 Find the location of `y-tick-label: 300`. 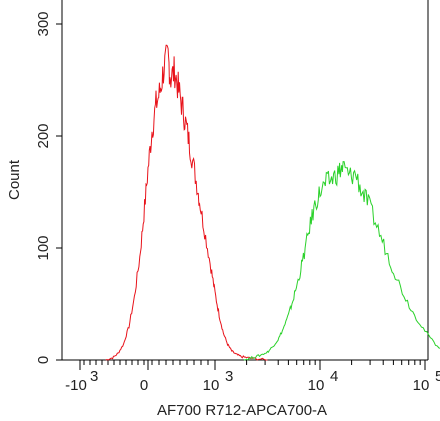

y-tick-label: 300 is located at coordinates (43, 23).